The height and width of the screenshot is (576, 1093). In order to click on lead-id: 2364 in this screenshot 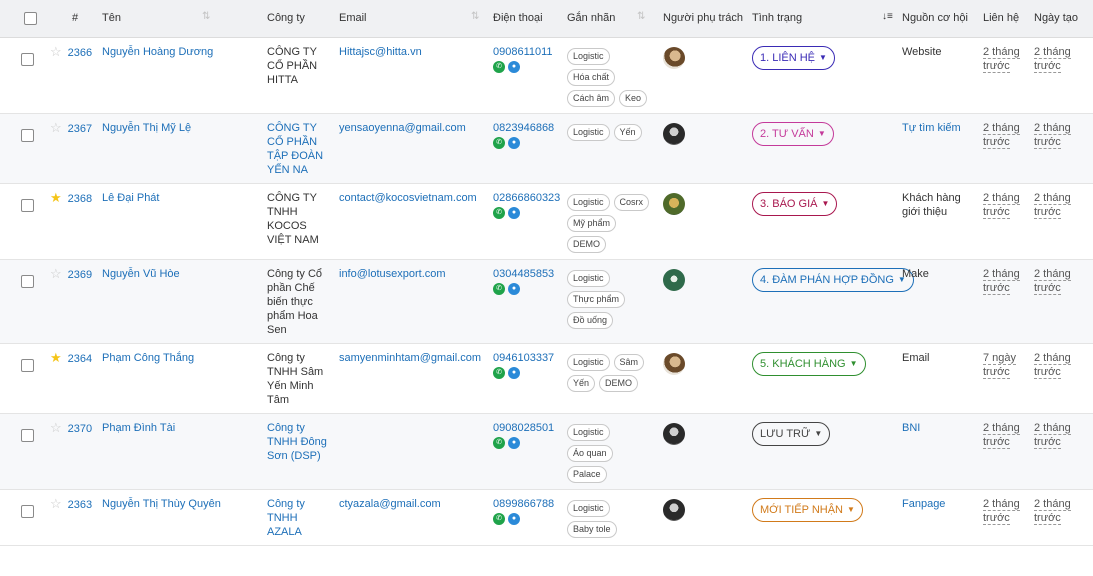, I will do `click(80, 358)`.